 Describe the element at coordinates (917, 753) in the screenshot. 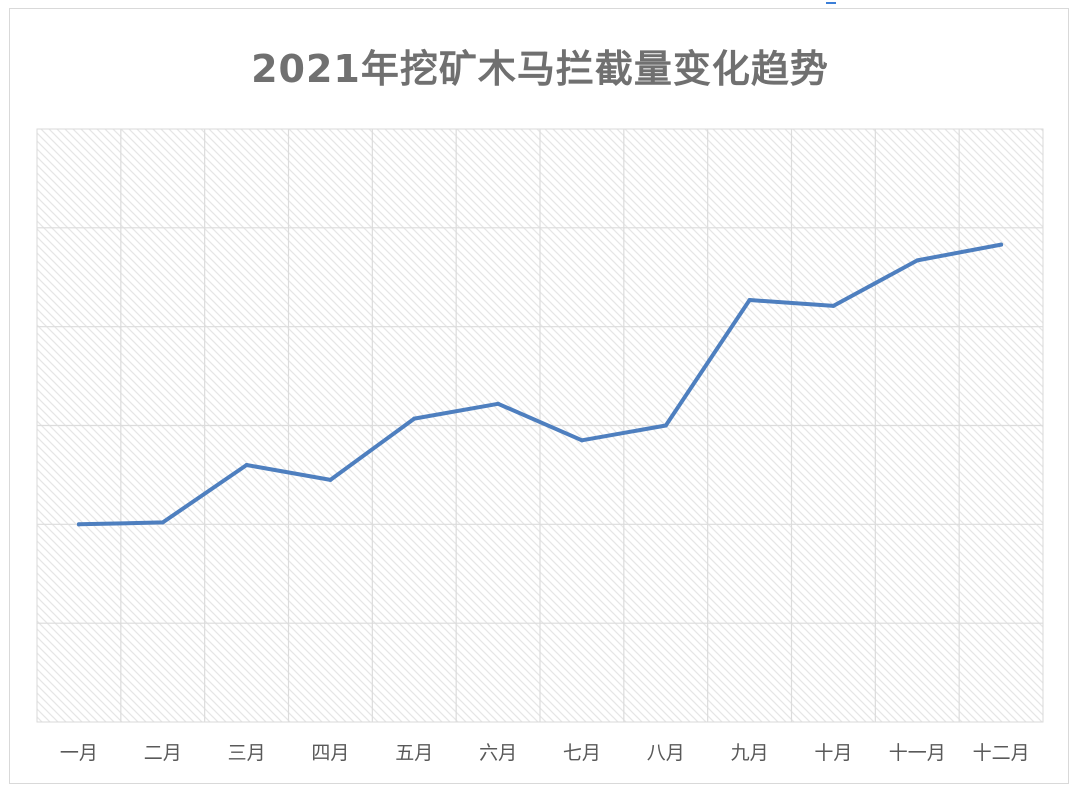

I see `x-tick-label: 十一月` at that location.